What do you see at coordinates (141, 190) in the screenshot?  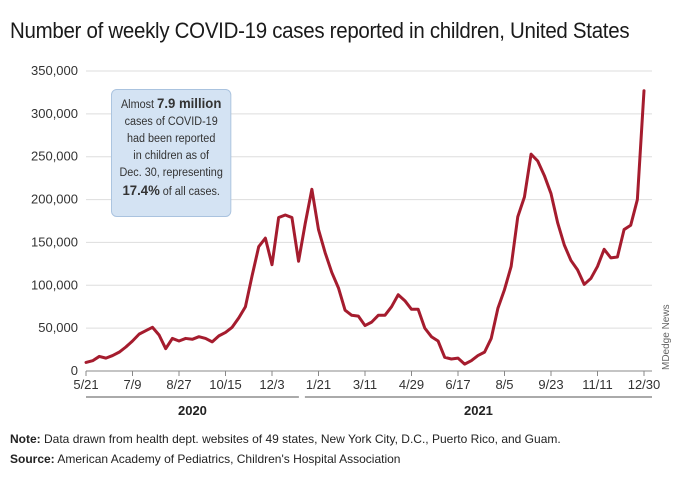 I see `callout-highlight: 17.4%` at bounding box center [141, 190].